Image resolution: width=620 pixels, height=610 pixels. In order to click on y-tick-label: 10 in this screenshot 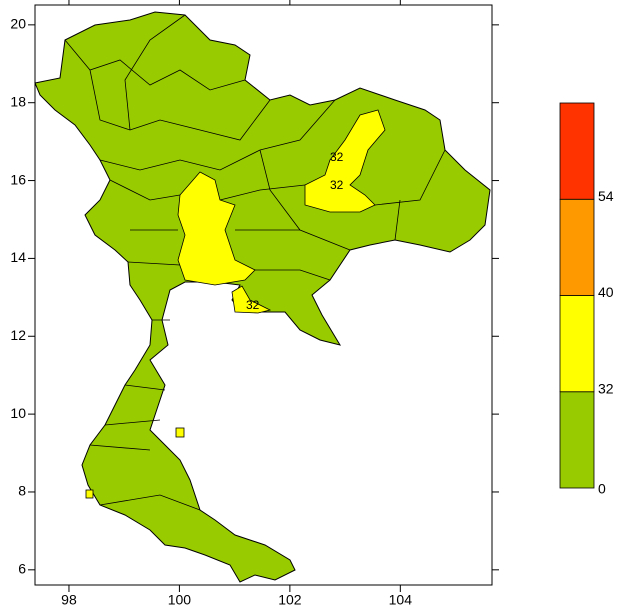, I will do `click(18, 413)`.